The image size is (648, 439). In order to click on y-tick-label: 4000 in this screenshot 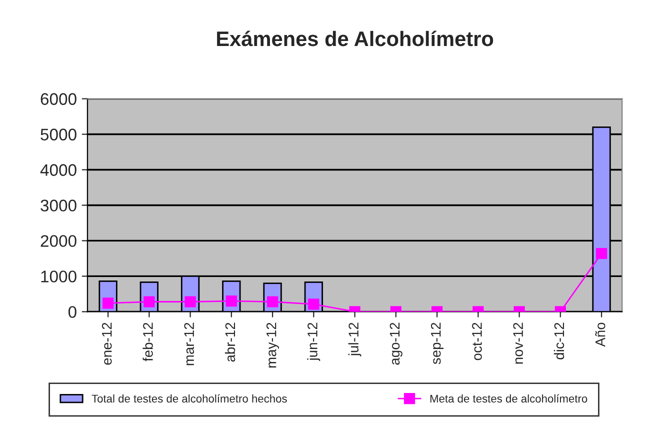, I will do `click(58, 170)`.